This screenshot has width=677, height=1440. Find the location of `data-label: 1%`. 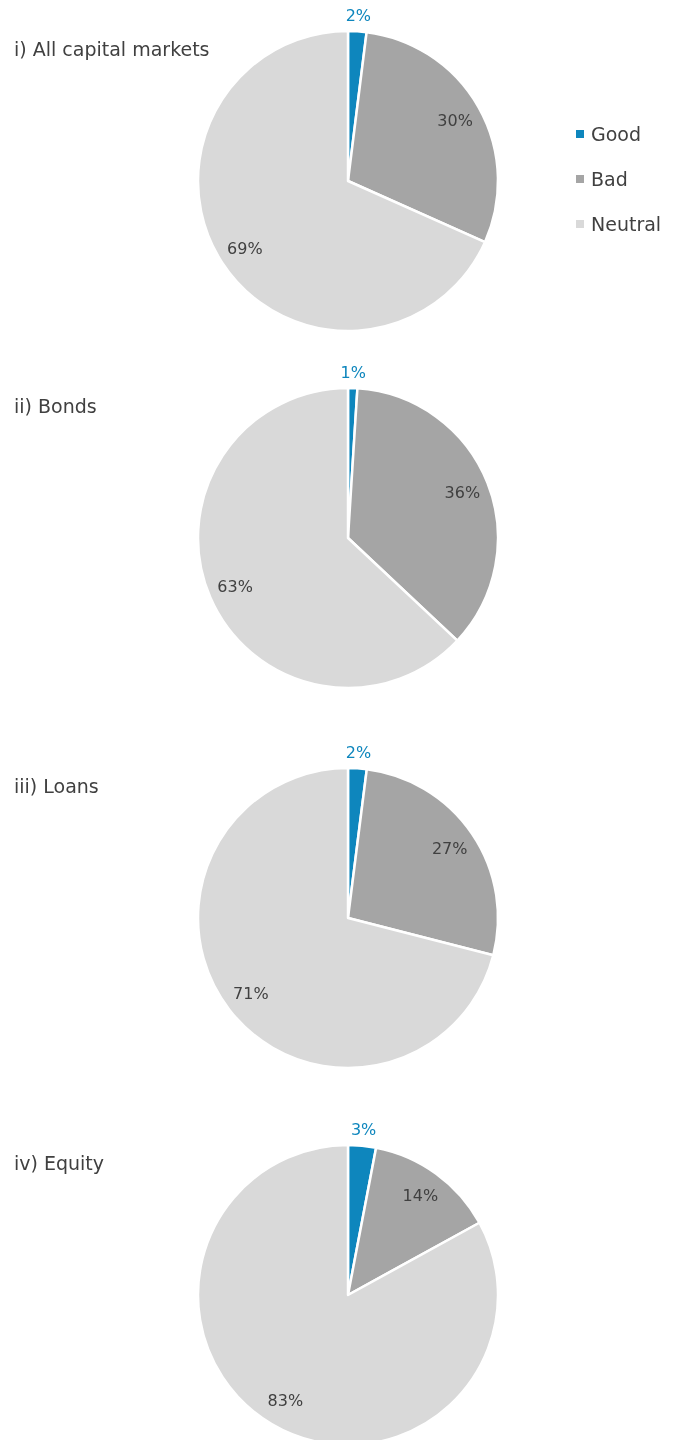

data-label: 1% is located at coordinates (353, 372).